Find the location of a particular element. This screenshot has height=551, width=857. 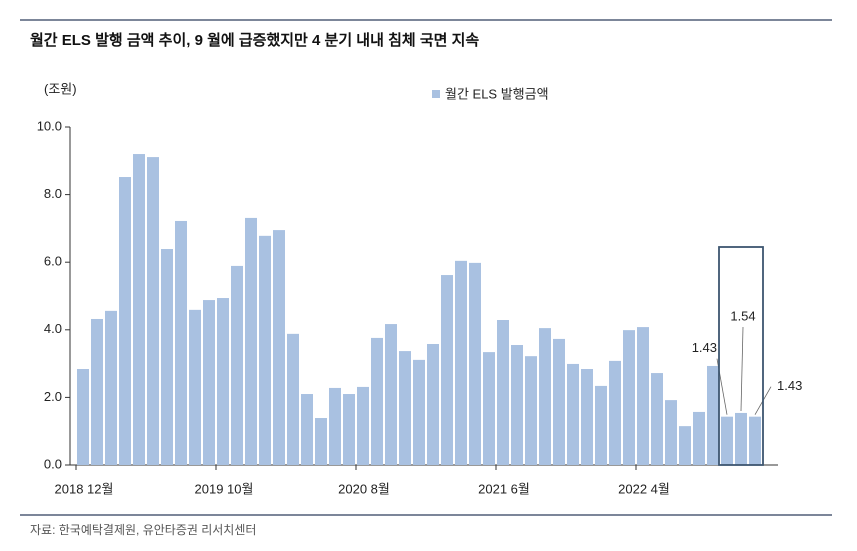

value-label: 1.54 is located at coordinates (742, 315).